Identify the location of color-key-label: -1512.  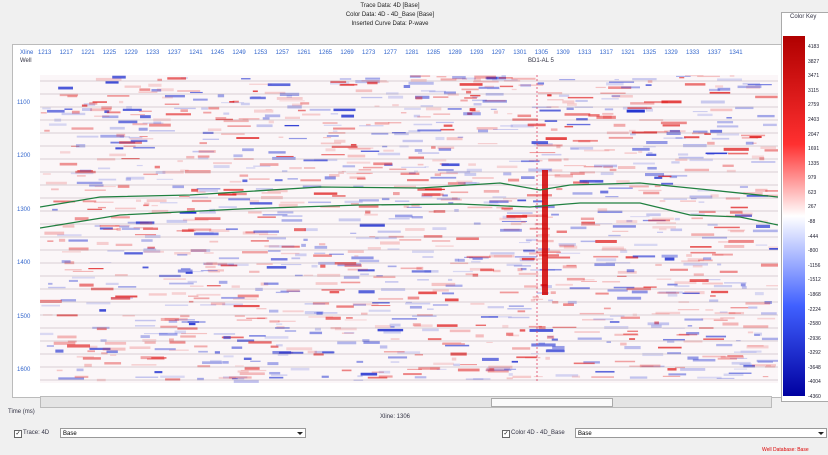
(814, 280).